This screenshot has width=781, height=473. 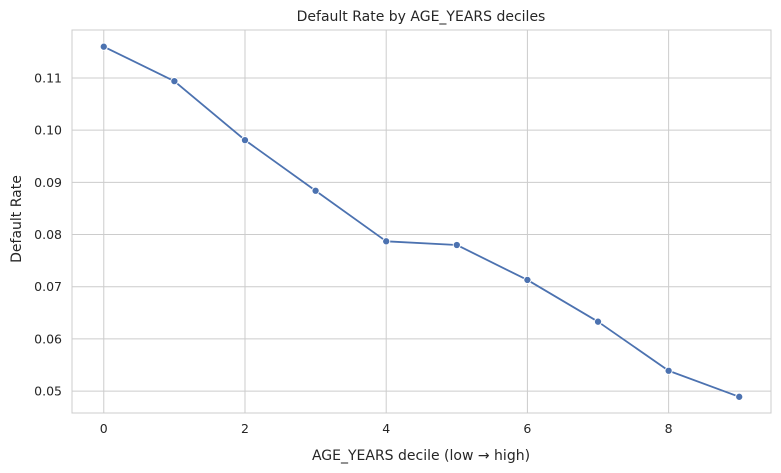 I want to click on y-tick-label: 0.06, so click(x=48, y=338).